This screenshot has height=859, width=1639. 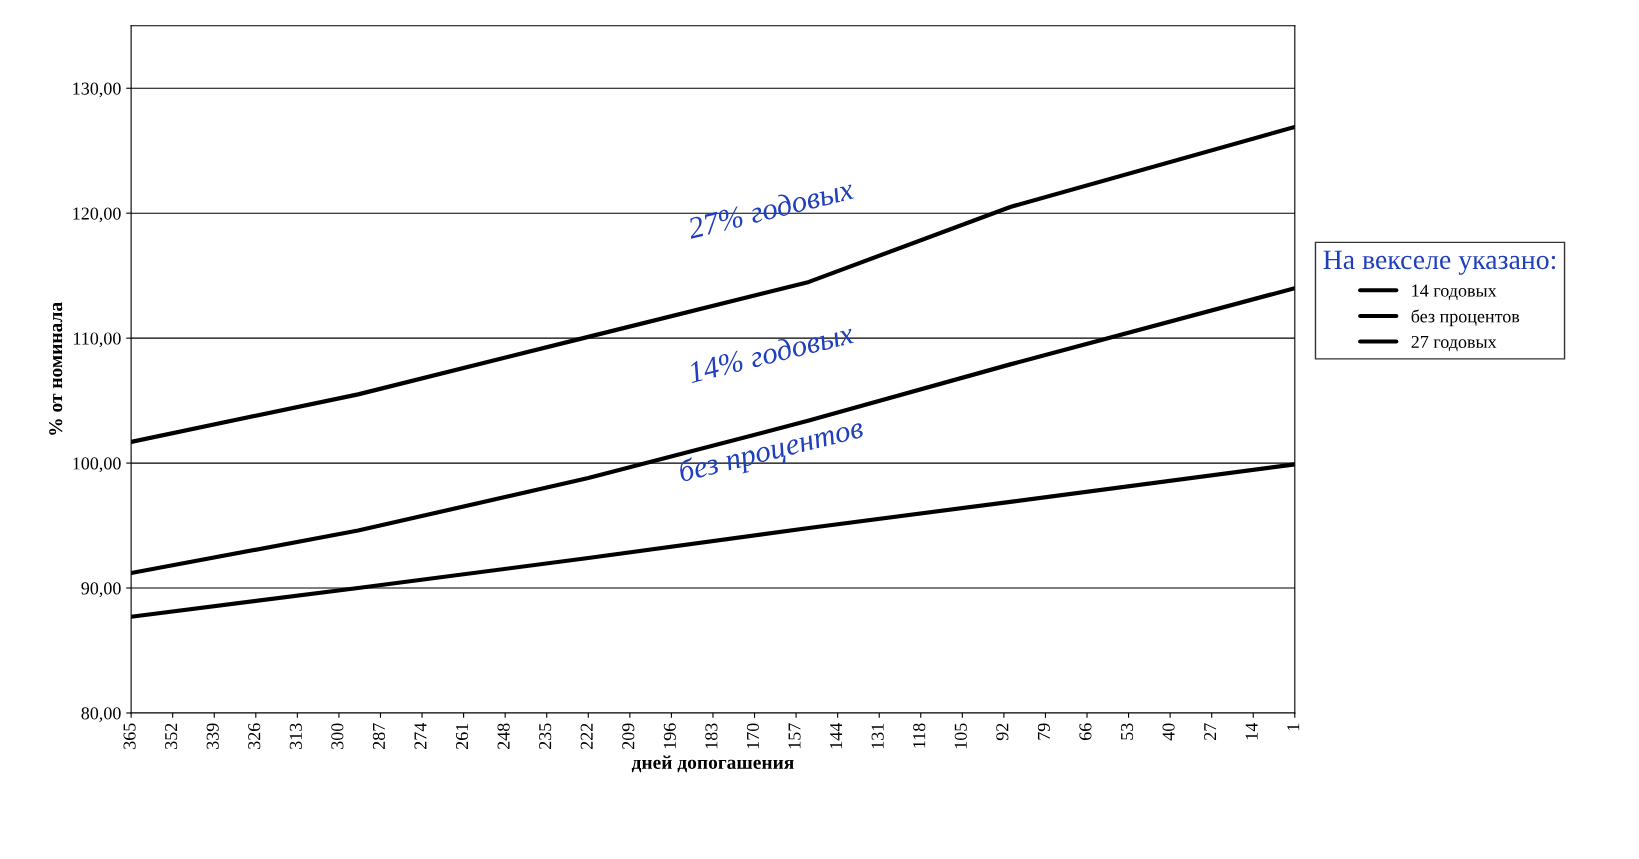 What do you see at coordinates (586, 736) in the screenshot?
I see `x-tick-label: 222` at bounding box center [586, 736].